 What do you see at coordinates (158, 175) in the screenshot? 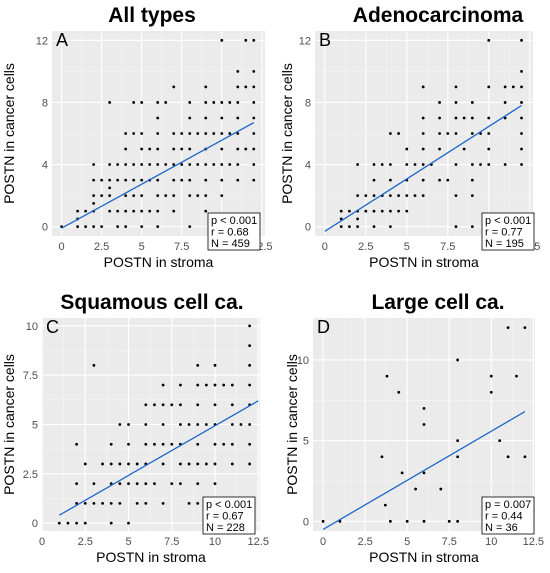
I see `regression-line` at bounding box center [158, 175].